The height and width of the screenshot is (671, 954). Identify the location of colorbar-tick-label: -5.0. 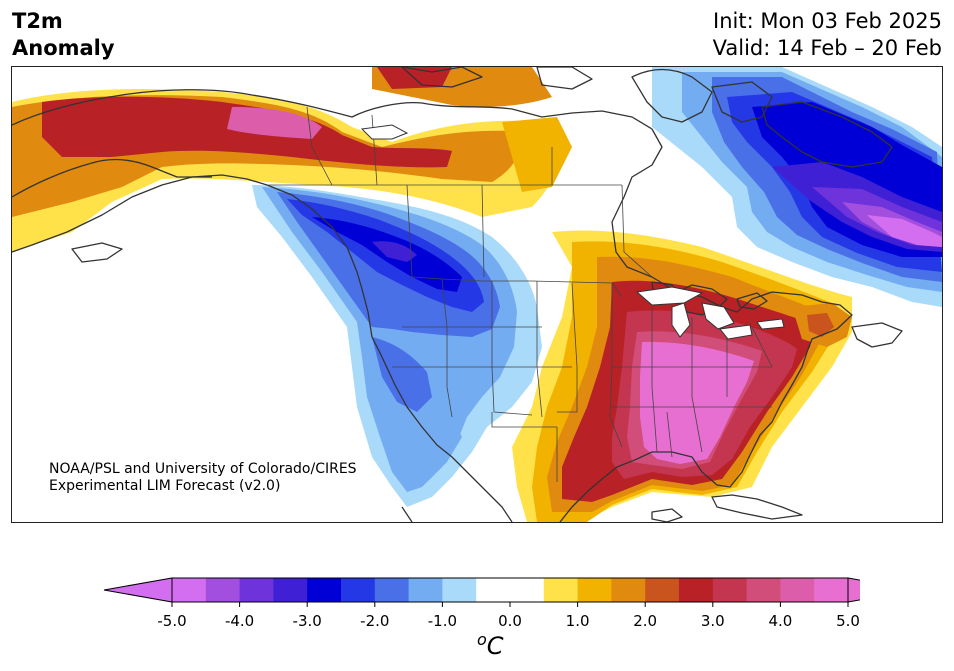
(172, 621).